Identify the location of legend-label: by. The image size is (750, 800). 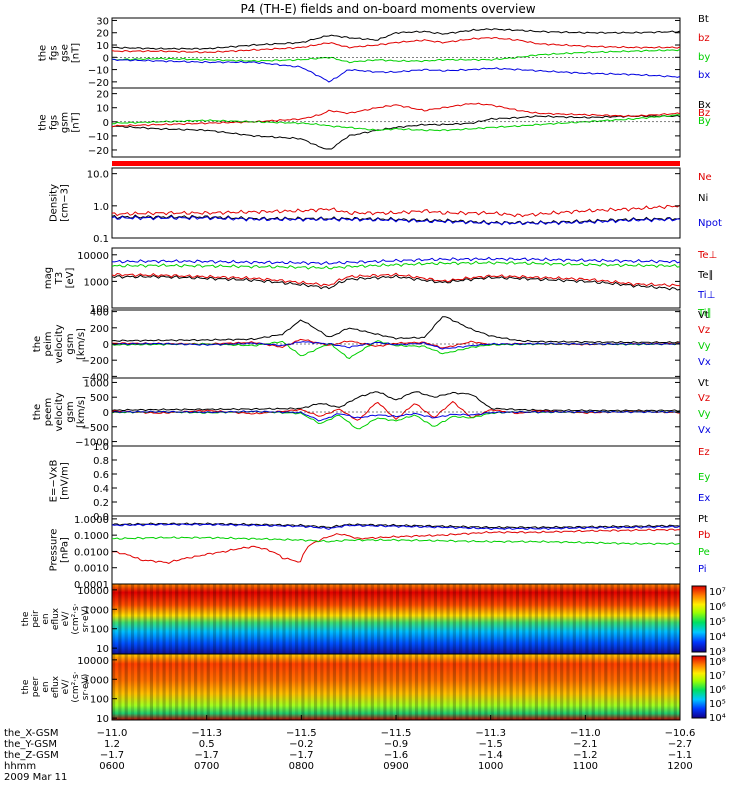
(704, 57).